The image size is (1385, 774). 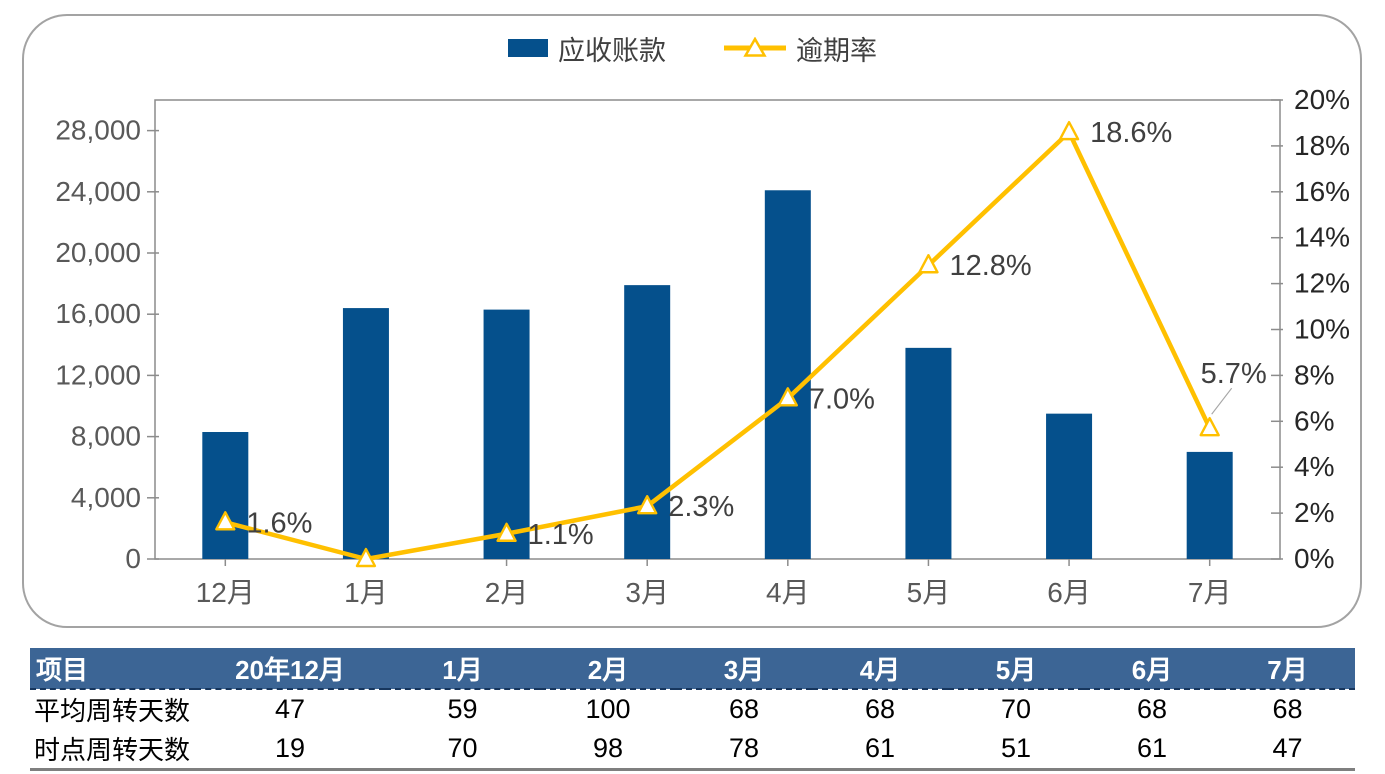 What do you see at coordinates (1314, 420) in the screenshot?
I see `right-axis-label: 6%` at bounding box center [1314, 420].